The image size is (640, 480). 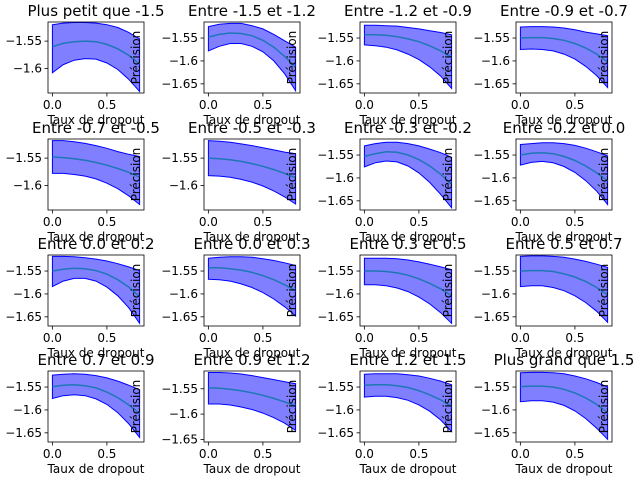 I want to click on subplot-title: Entre -0.5 et -0.3, so click(x=252, y=128).